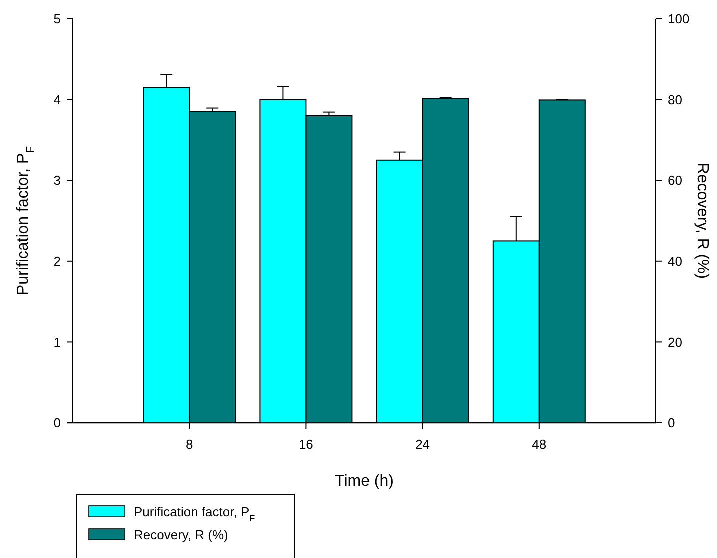 The image size is (717, 558). What do you see at coordinates (423, 444) in the screenshot?
I see `x-tick-label: 24` at bounding box center [423, 444].